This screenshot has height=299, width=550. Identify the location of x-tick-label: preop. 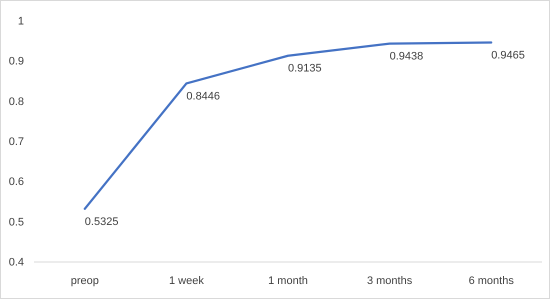
(84, 280).